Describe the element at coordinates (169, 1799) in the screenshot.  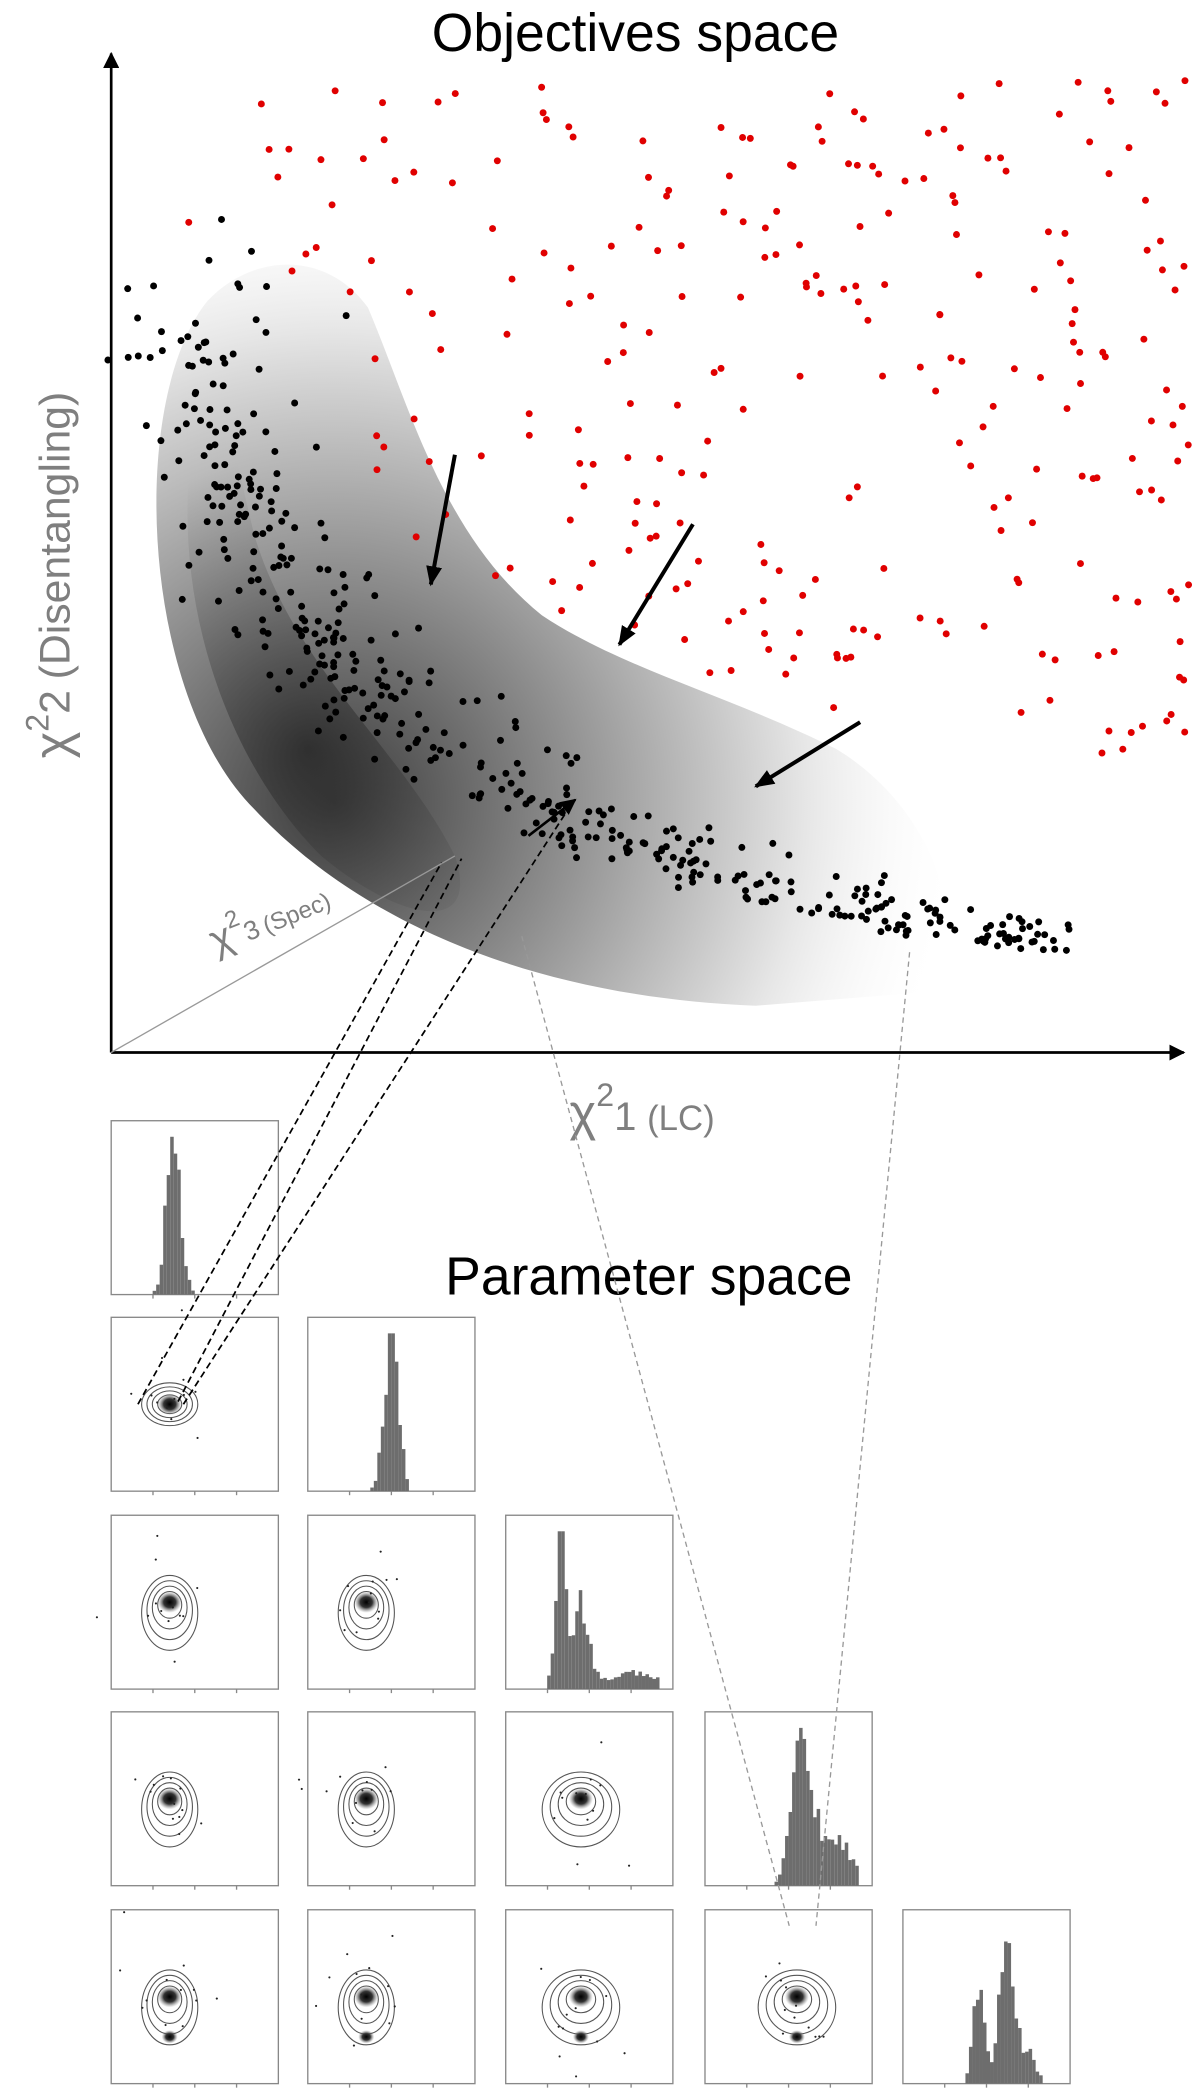
I see `density-core` at that location.